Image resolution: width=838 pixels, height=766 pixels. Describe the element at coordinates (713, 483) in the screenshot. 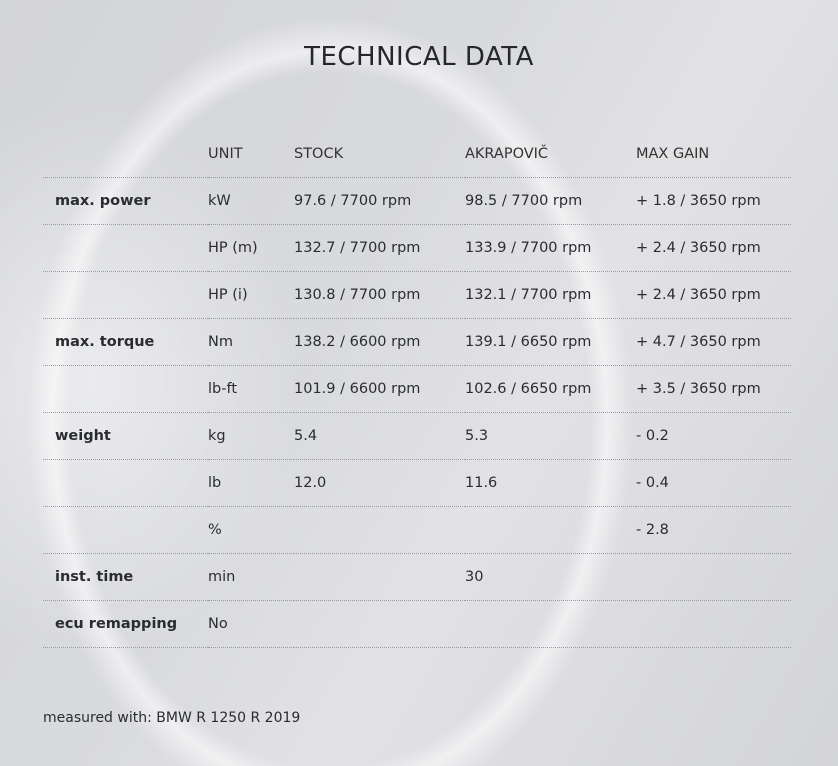

I see `max-gain-cell: - 0.4` at that location.